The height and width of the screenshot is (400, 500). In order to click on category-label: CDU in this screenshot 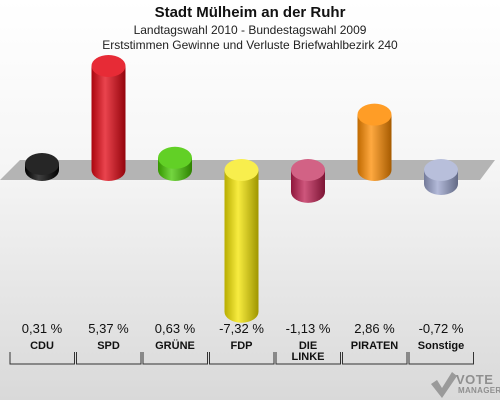, I will do `click(42, 346)`.